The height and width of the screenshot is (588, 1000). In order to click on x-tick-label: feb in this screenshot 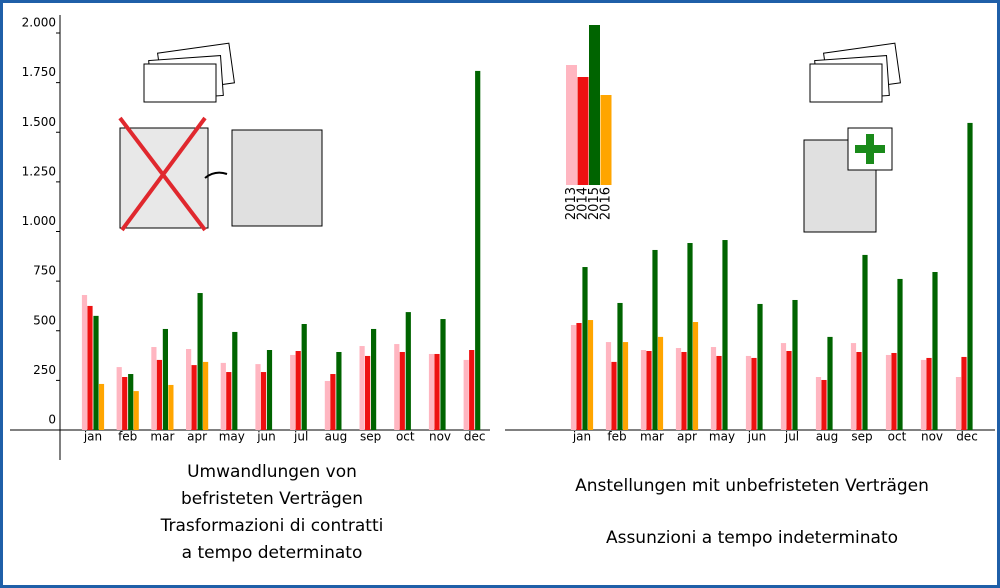, I will do `click(616, 437)`.